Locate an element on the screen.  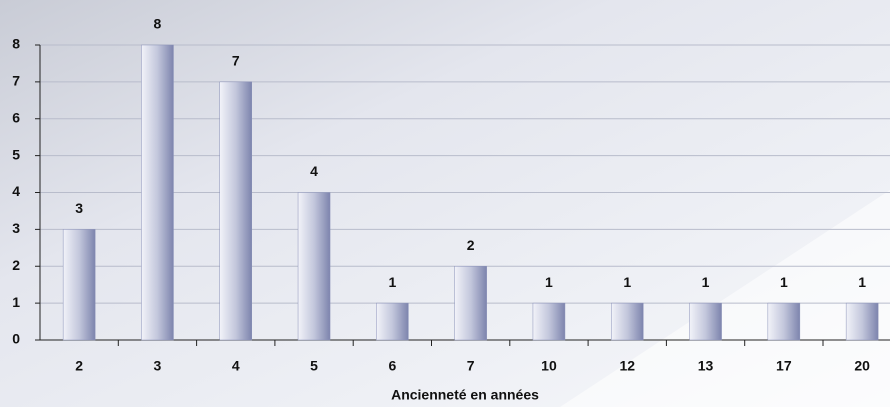
y-tick-label: 4 is located at coordinates (16, 191).